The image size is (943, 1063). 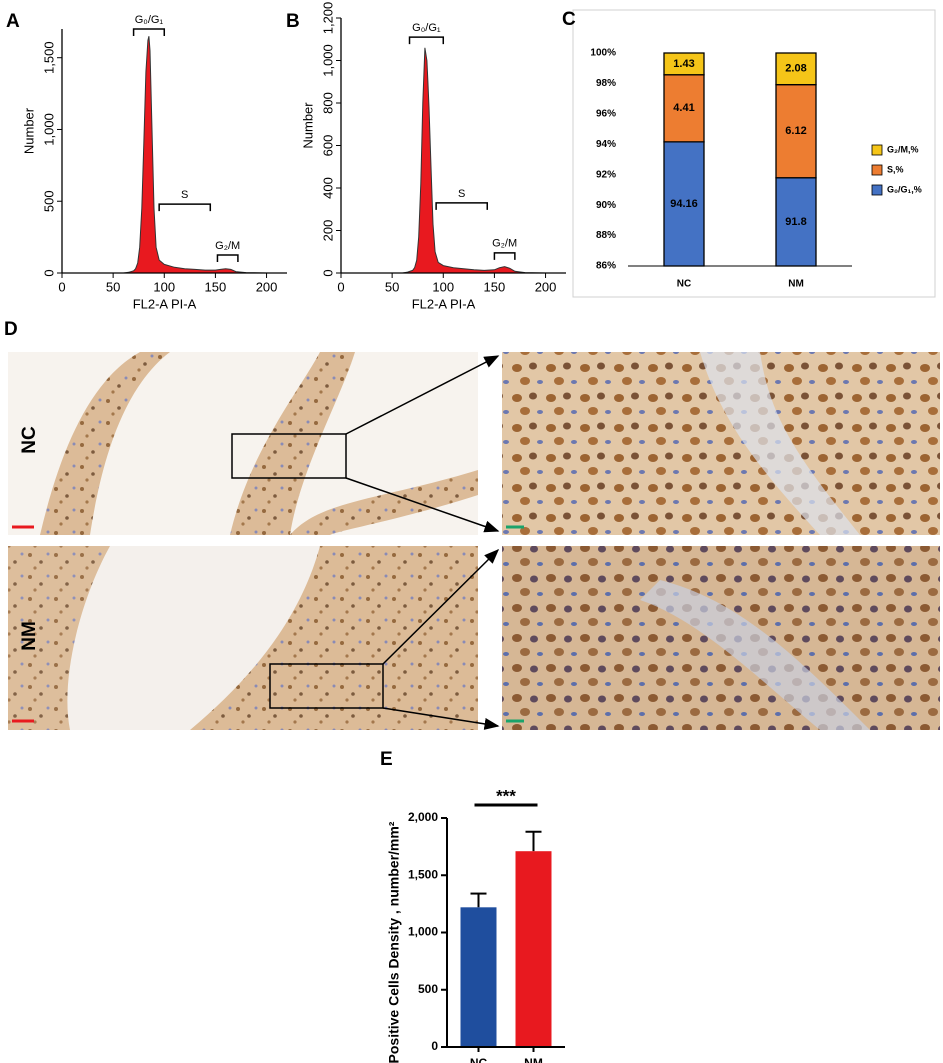 I want to click on panel-label: D, so click(x=11, y=329).